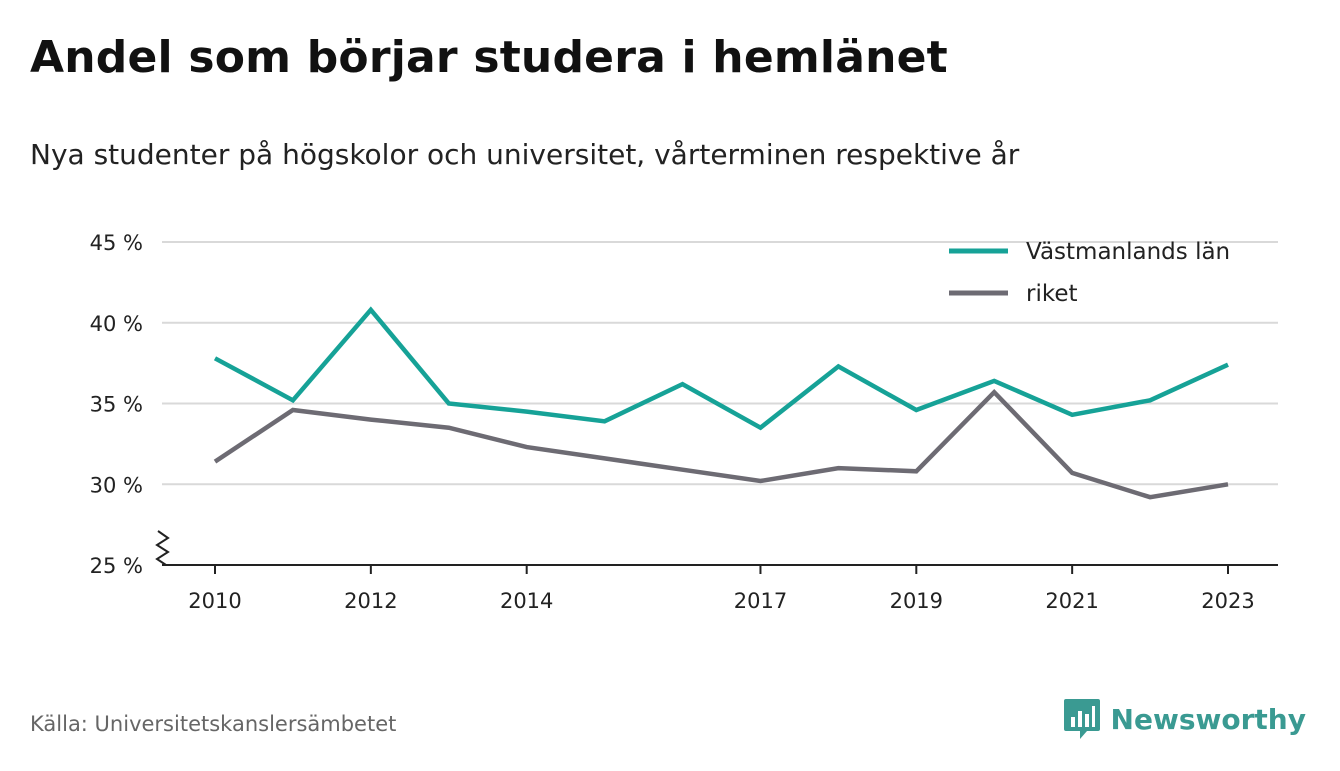 The height and width of the screenshot is (771, 1340). I want to click on brand-logo: Newsworthy, so click(1184, 719).